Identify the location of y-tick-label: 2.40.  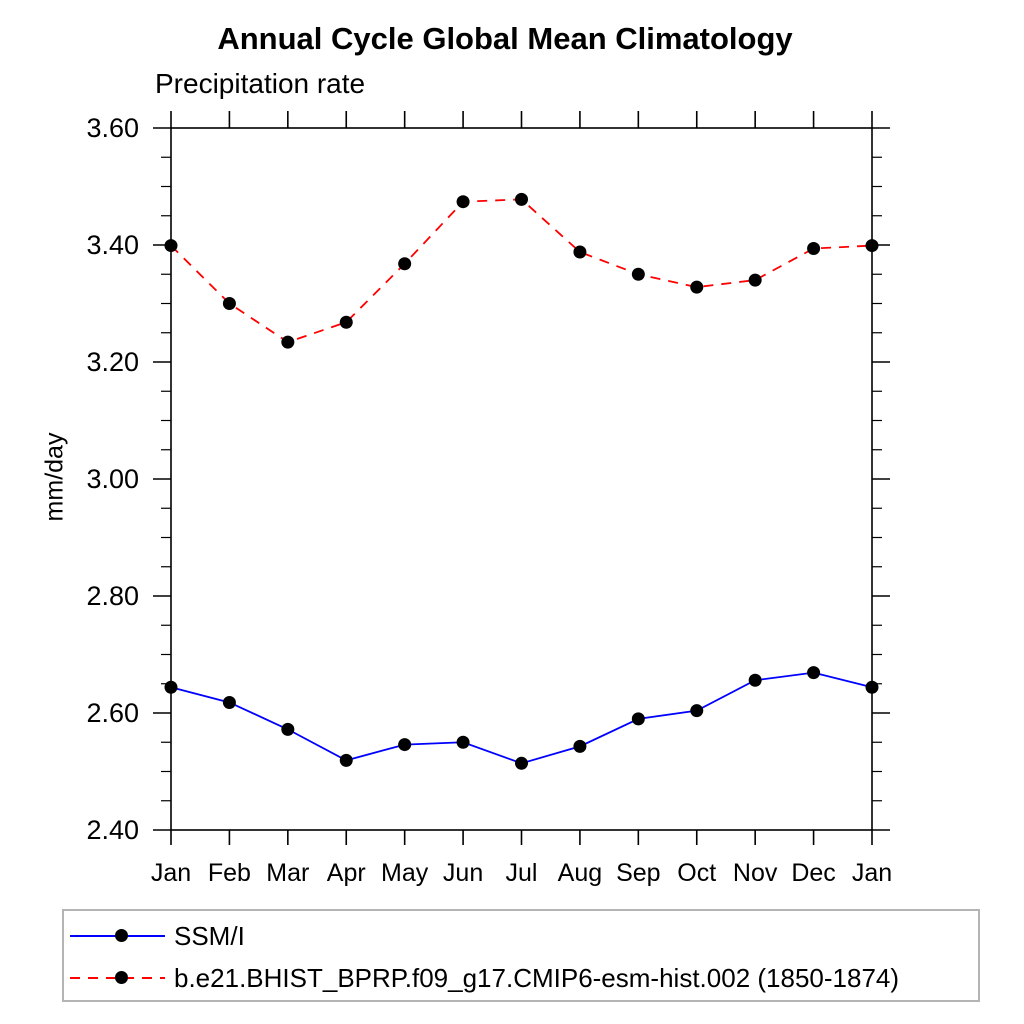
(112, 830).